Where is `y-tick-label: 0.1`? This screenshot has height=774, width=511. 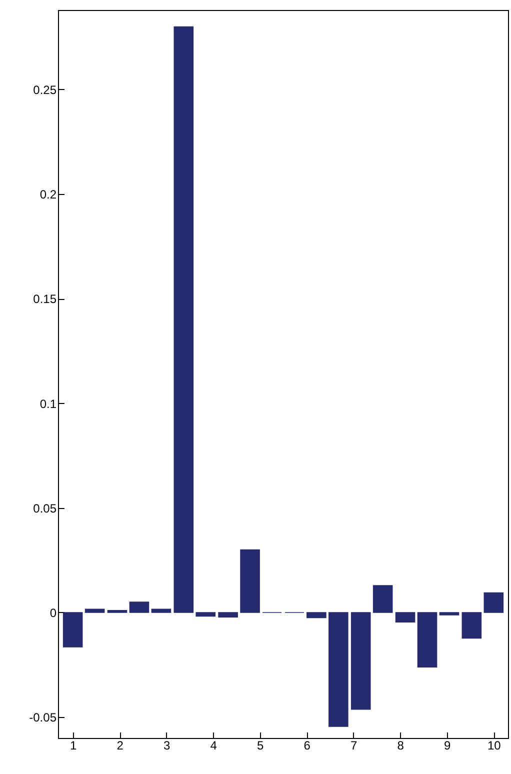
y-tick-label: 0.1 is located at coordinates (48, 403).